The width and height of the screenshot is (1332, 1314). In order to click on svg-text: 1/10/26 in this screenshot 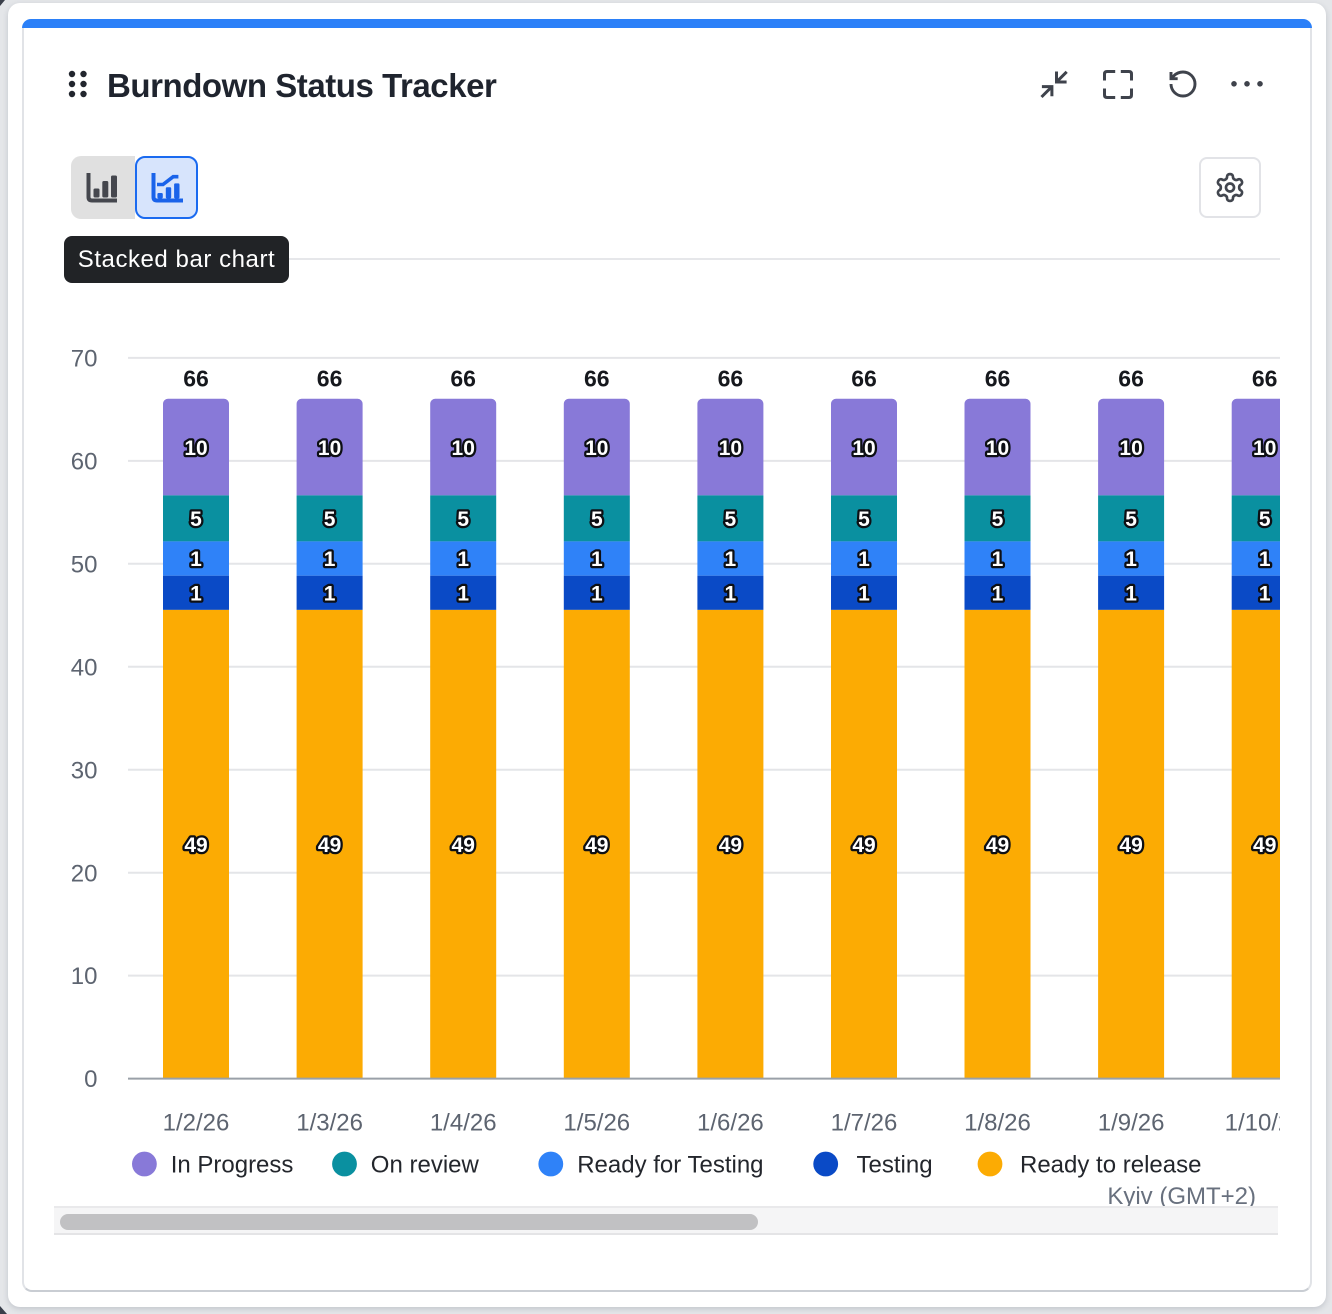, I will do `click(1265, 1123)`.